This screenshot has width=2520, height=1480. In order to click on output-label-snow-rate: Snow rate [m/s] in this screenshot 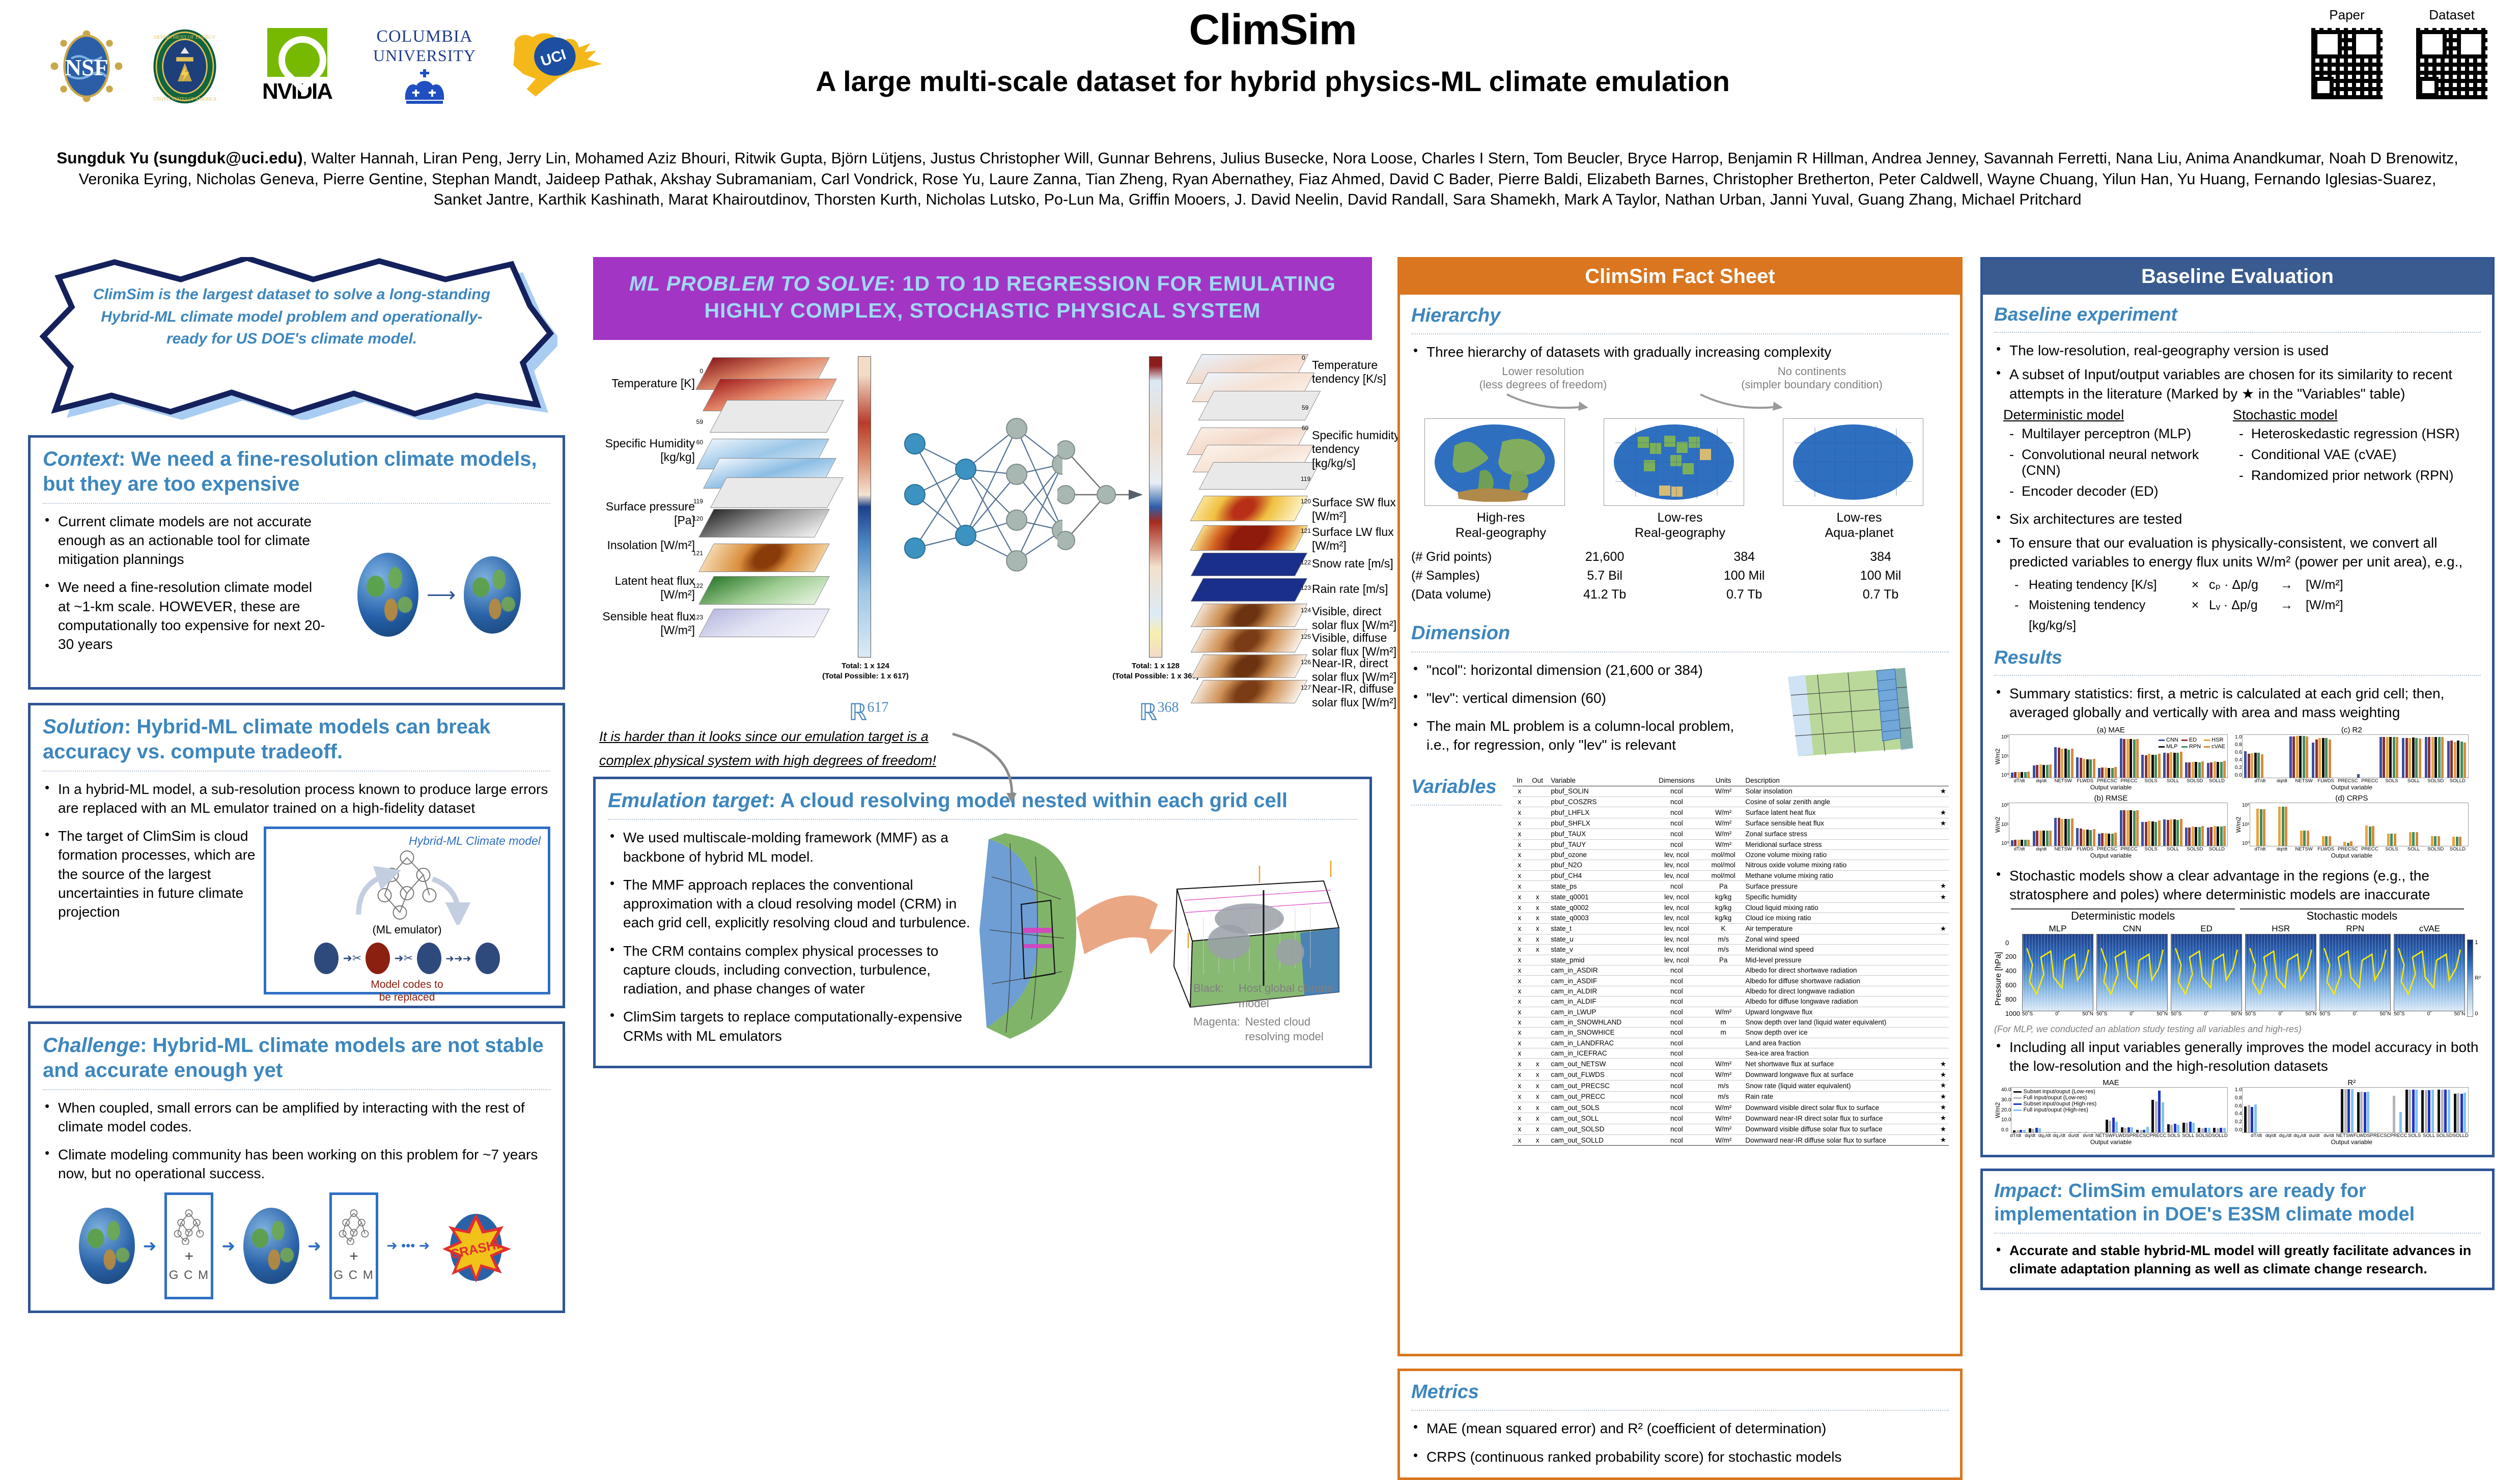, I will do `click(1356, 564)`.